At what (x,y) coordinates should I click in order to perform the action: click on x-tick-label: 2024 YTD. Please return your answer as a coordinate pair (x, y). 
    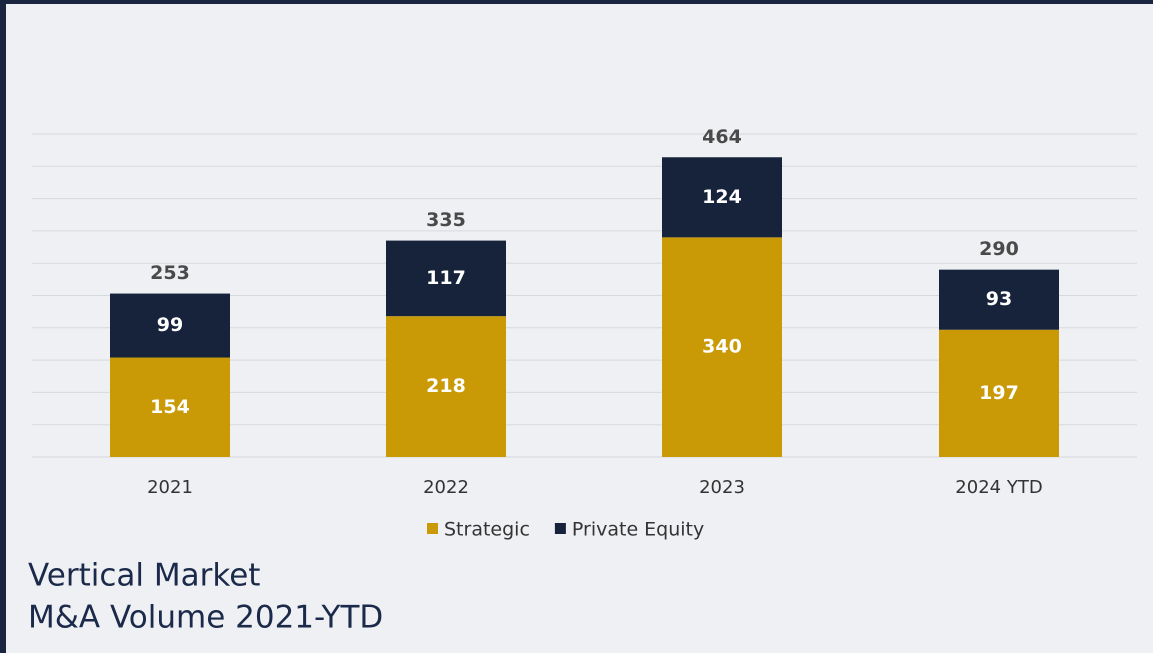
    Looking at the image, I should click on (998, 487).